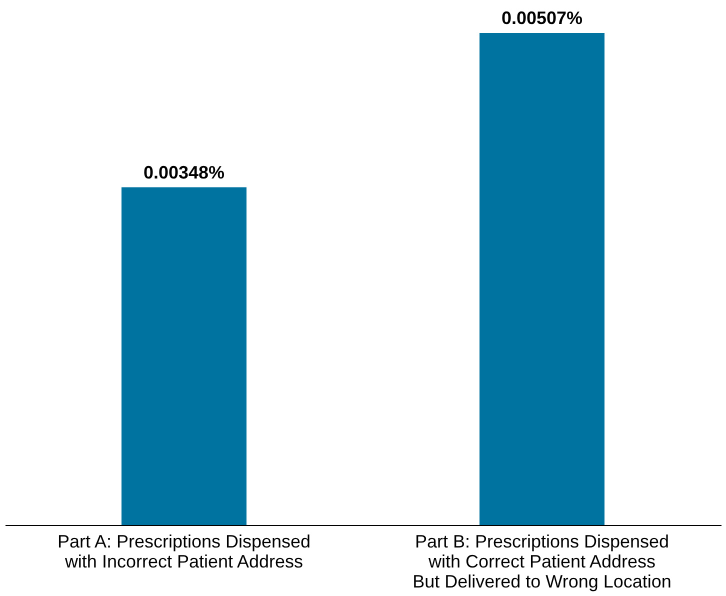 The image size is (726, 596). Describe the element at coordinates (184, 552) in the screenshot. I see `x-tick-label: Part A: Prescriptions Dispensed with Incorrect Patient Address` at that location.